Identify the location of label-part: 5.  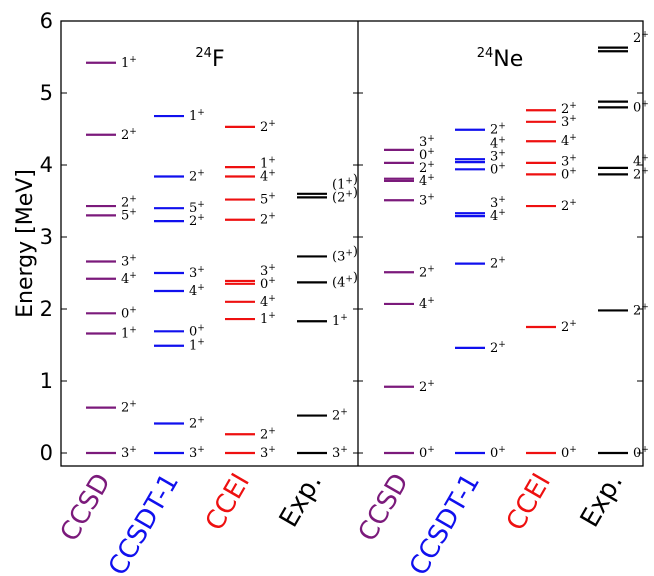
(193, 208).